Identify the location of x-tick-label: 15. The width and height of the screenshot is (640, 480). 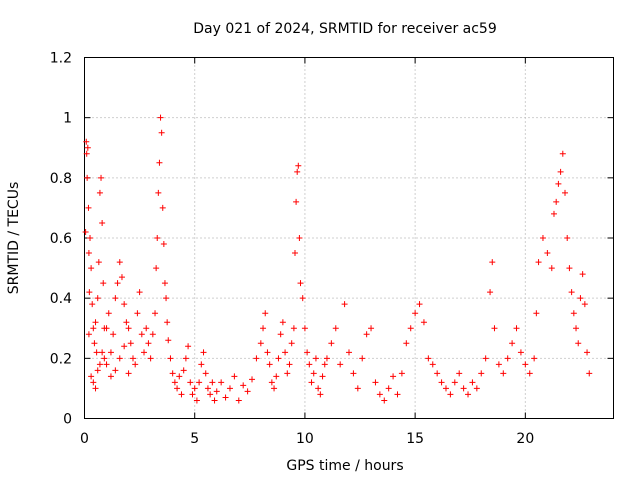
(415, 439).